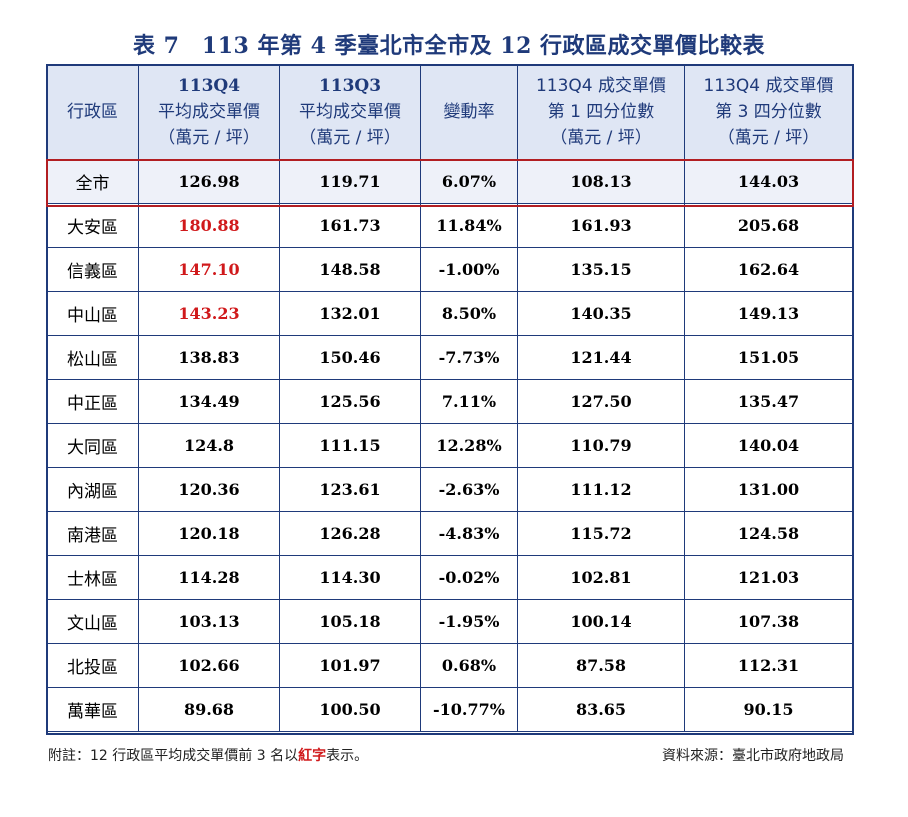  What do you see at coordinates (601, 577) in the screenshot?
I see `first-quartile-cell: 102.81` at bounding box center [601, 577].